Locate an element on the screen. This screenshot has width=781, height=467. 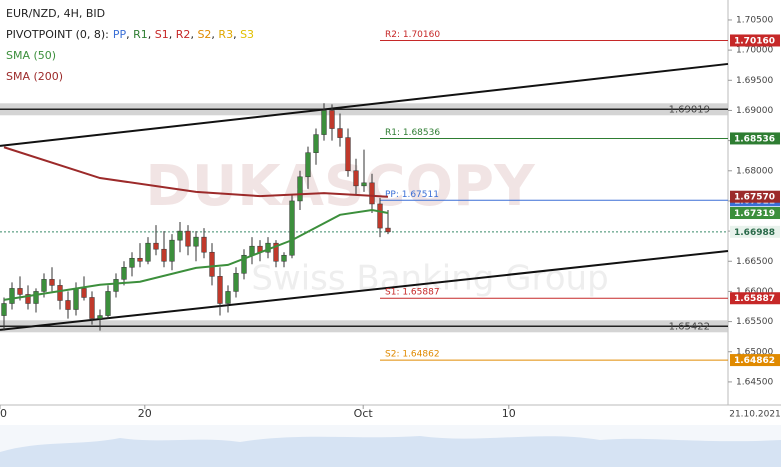
watermark: Swiss Banking Group is located at coordinates (429, 279).